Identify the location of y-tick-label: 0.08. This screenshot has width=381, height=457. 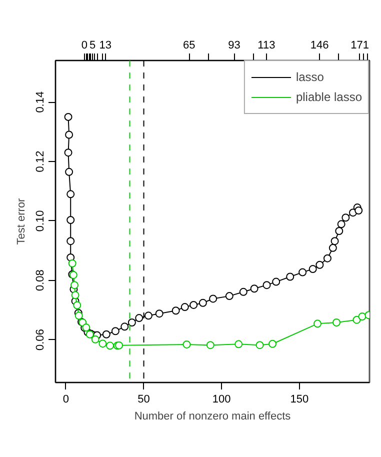
(40, 281).